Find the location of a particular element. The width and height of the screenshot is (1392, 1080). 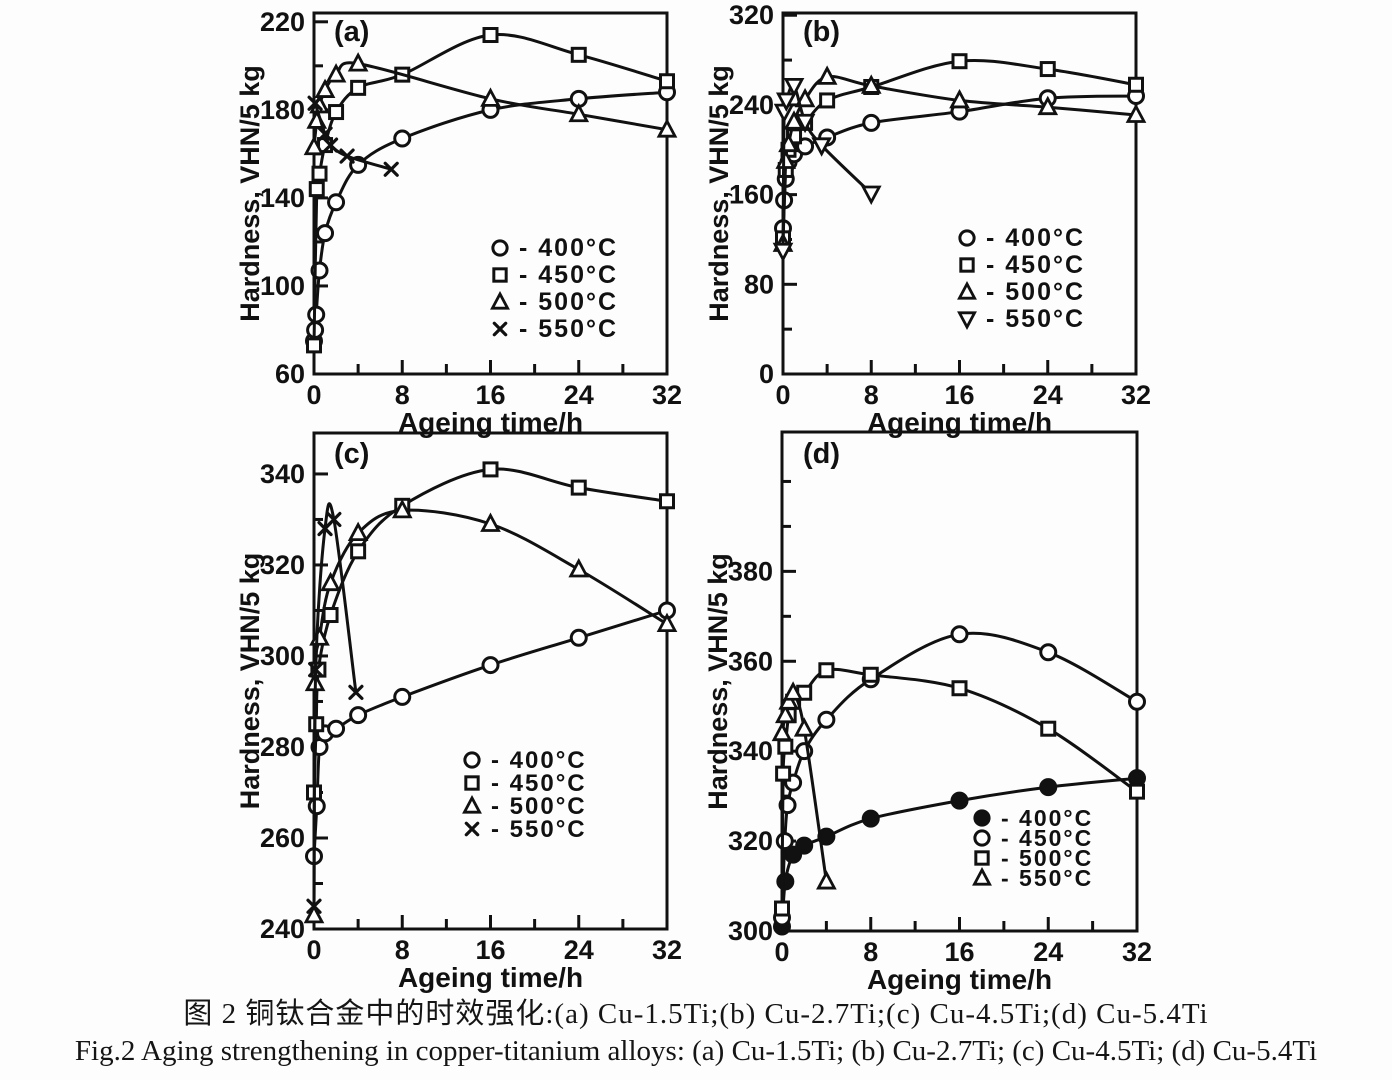

y-tick-label: 280 is located at coordinates (282, 747).